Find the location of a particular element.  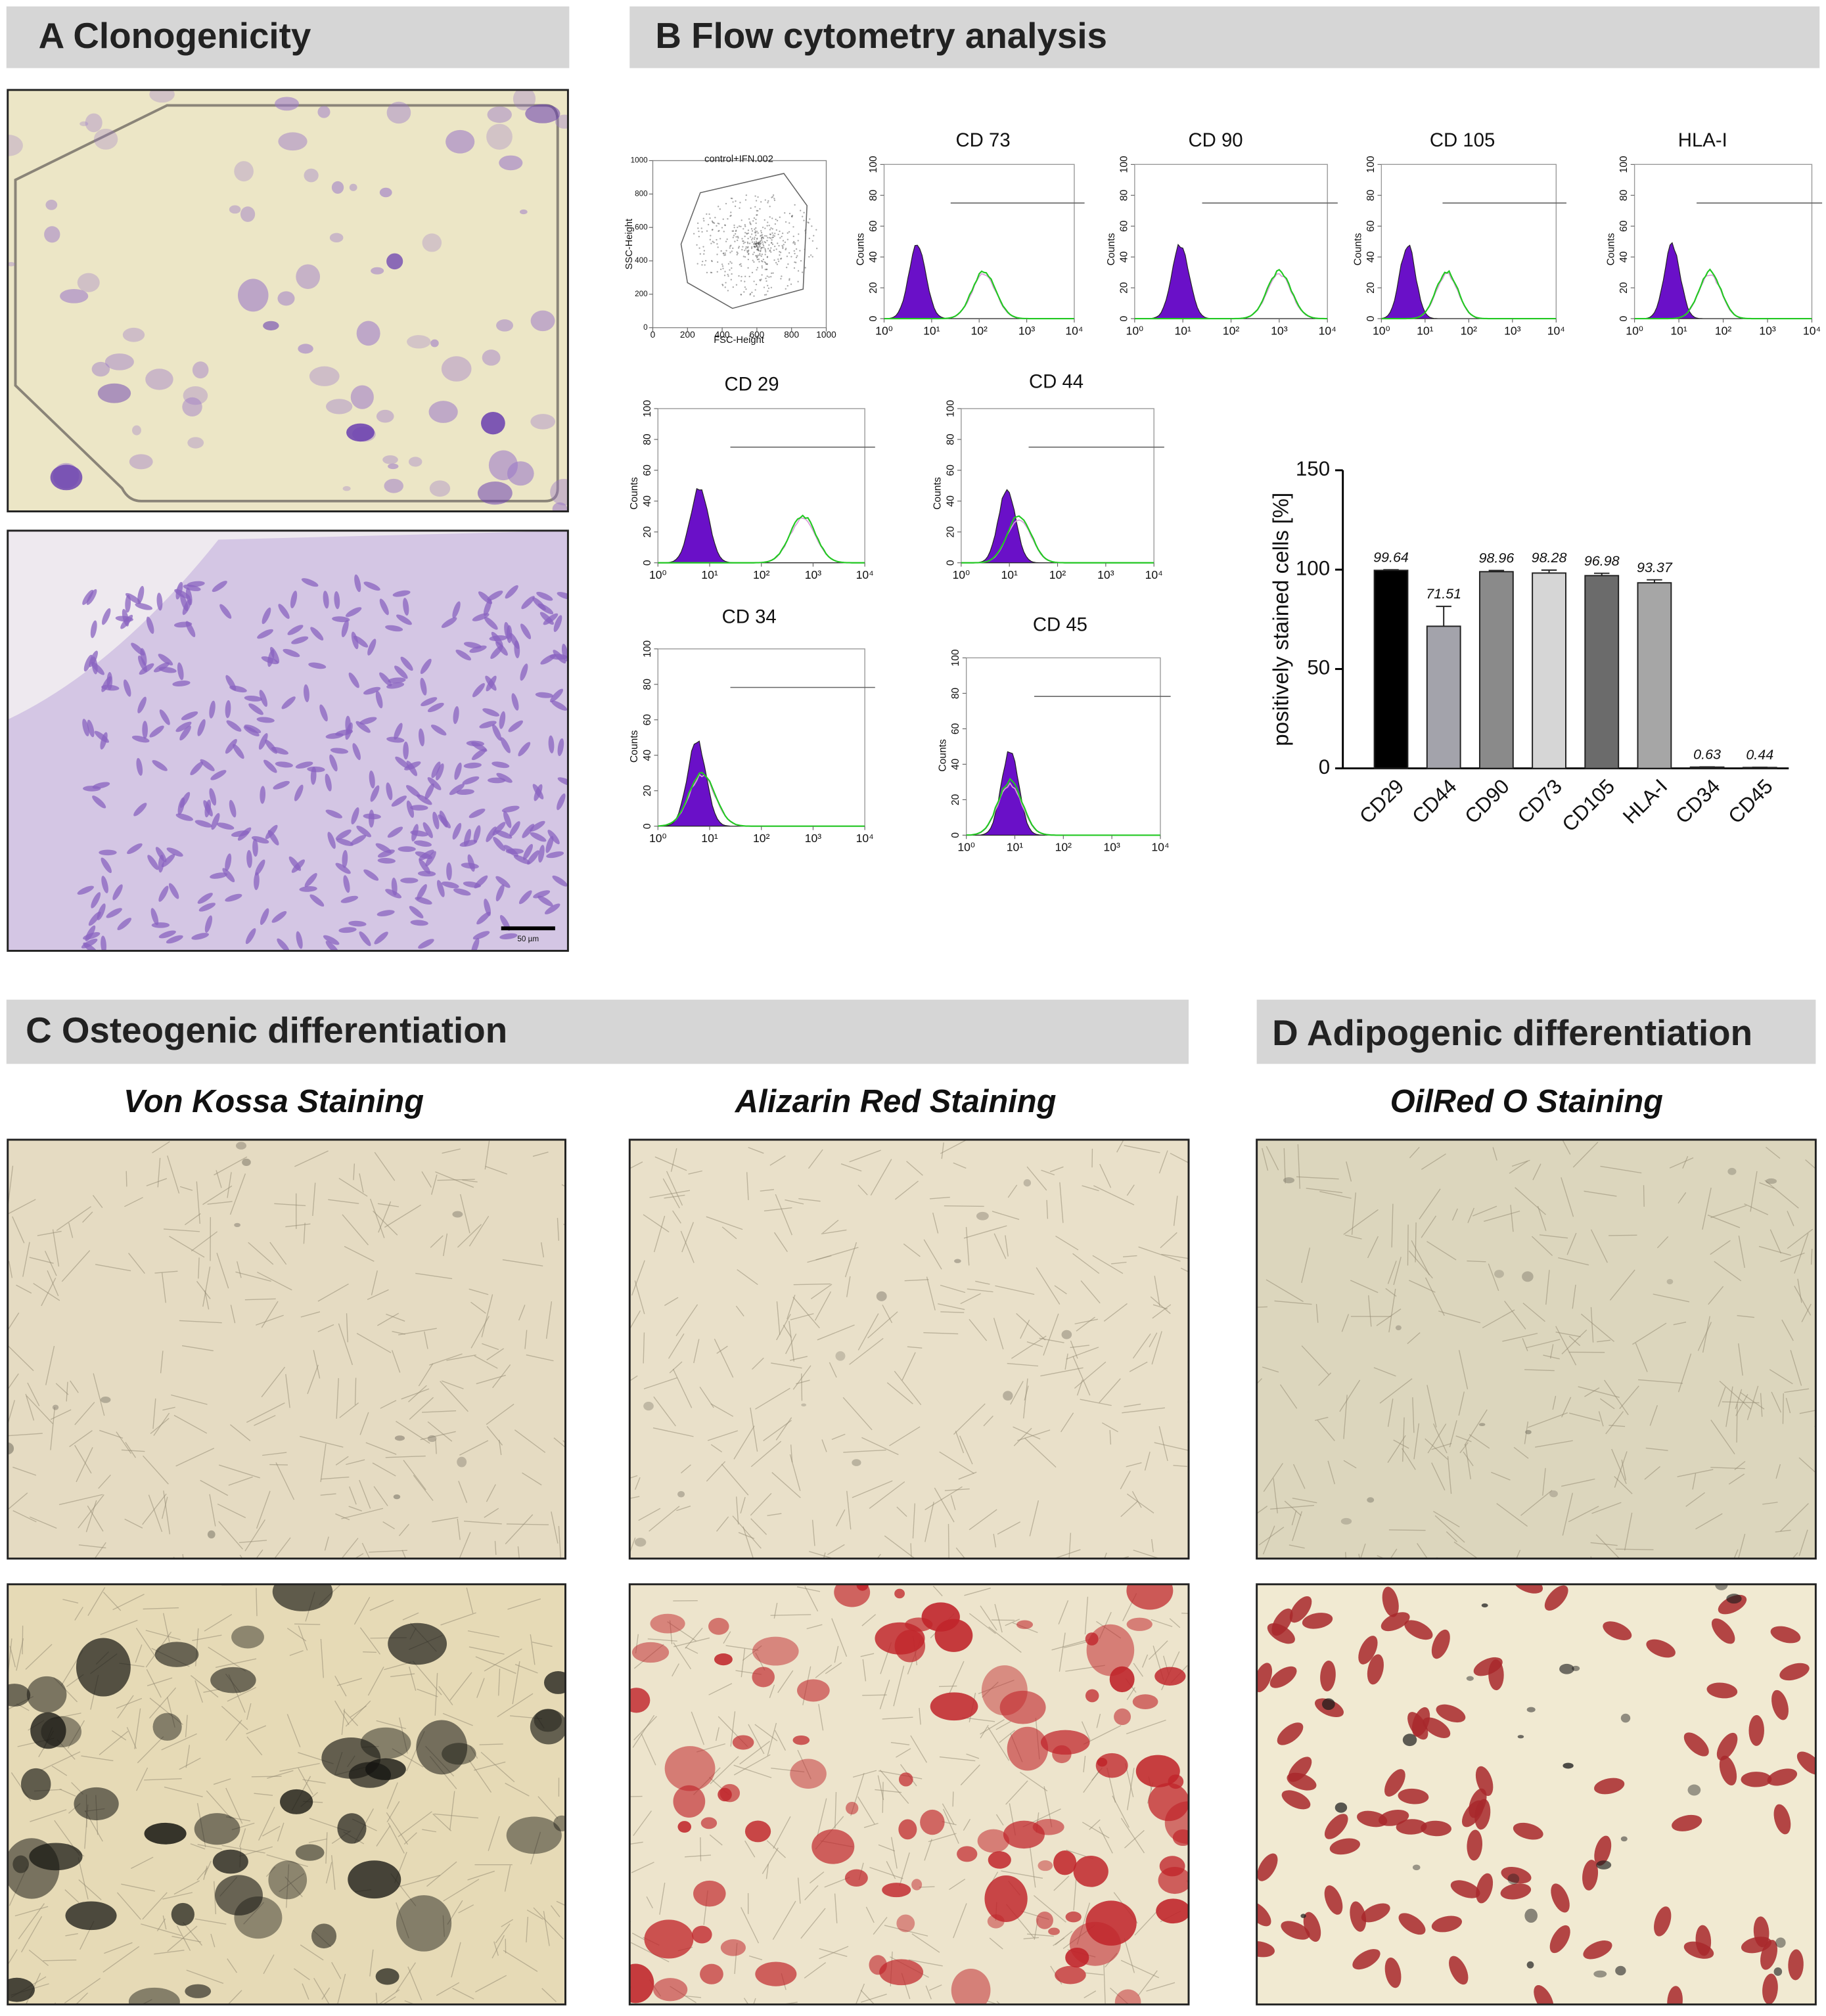

y-tick-label: 60 is located at coordinates (647, 720).